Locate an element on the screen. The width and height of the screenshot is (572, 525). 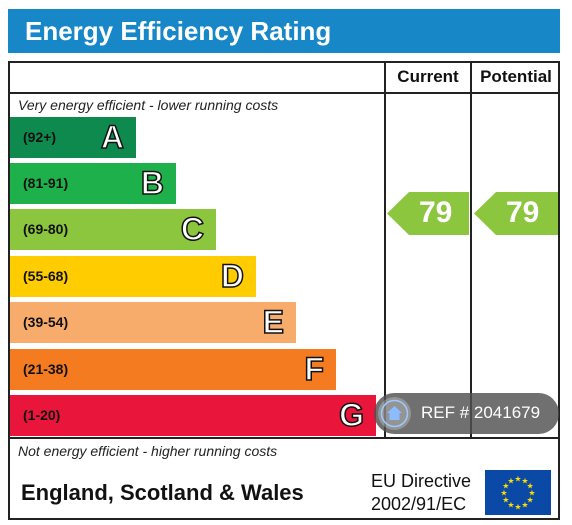
current-rating-arrow: 79 is located at coordinates (428, 213).